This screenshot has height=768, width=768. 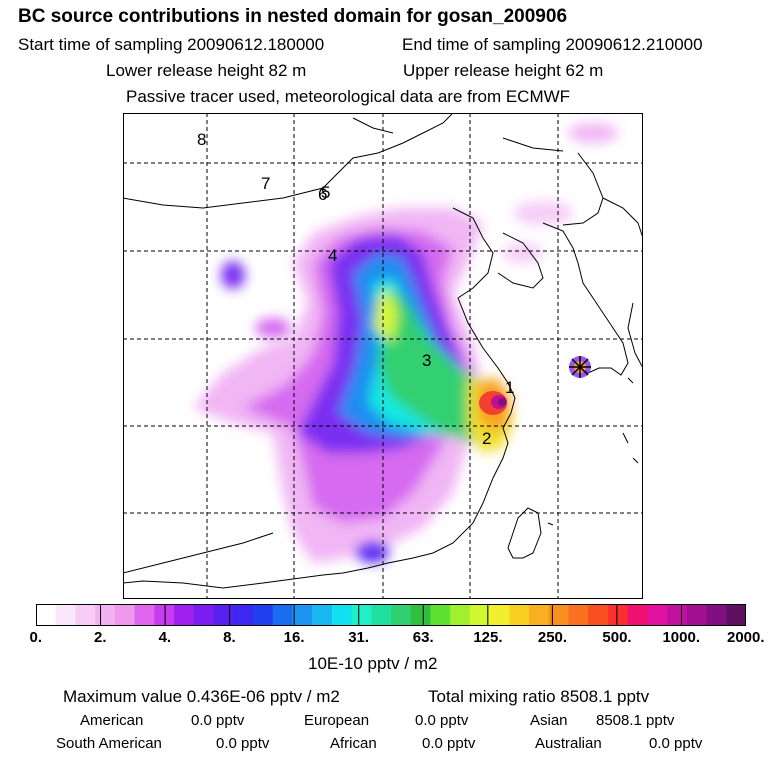 I want to click on maximum-value-label: Maximum value 0.436E-06 pptv / m2, so click(x=201, y=696).